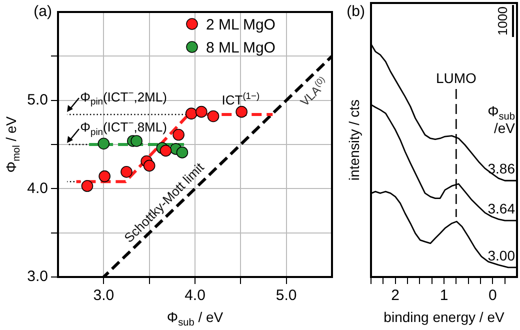 The image size is (520, 330). Describe the element at coordinates (43, 11) in the screenshot. I see `chart-title: (a)` at that location.